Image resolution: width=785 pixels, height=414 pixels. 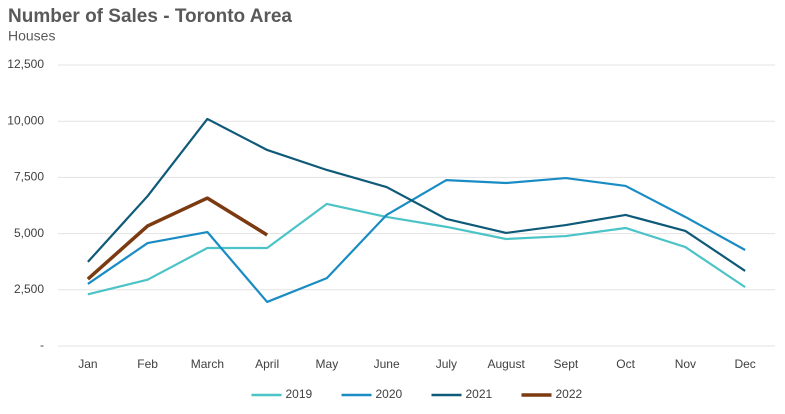 What do you see at coordinates (479, 394) in the screenshot?
I see `legend-label: 2021` at bounding box center [479, 394].